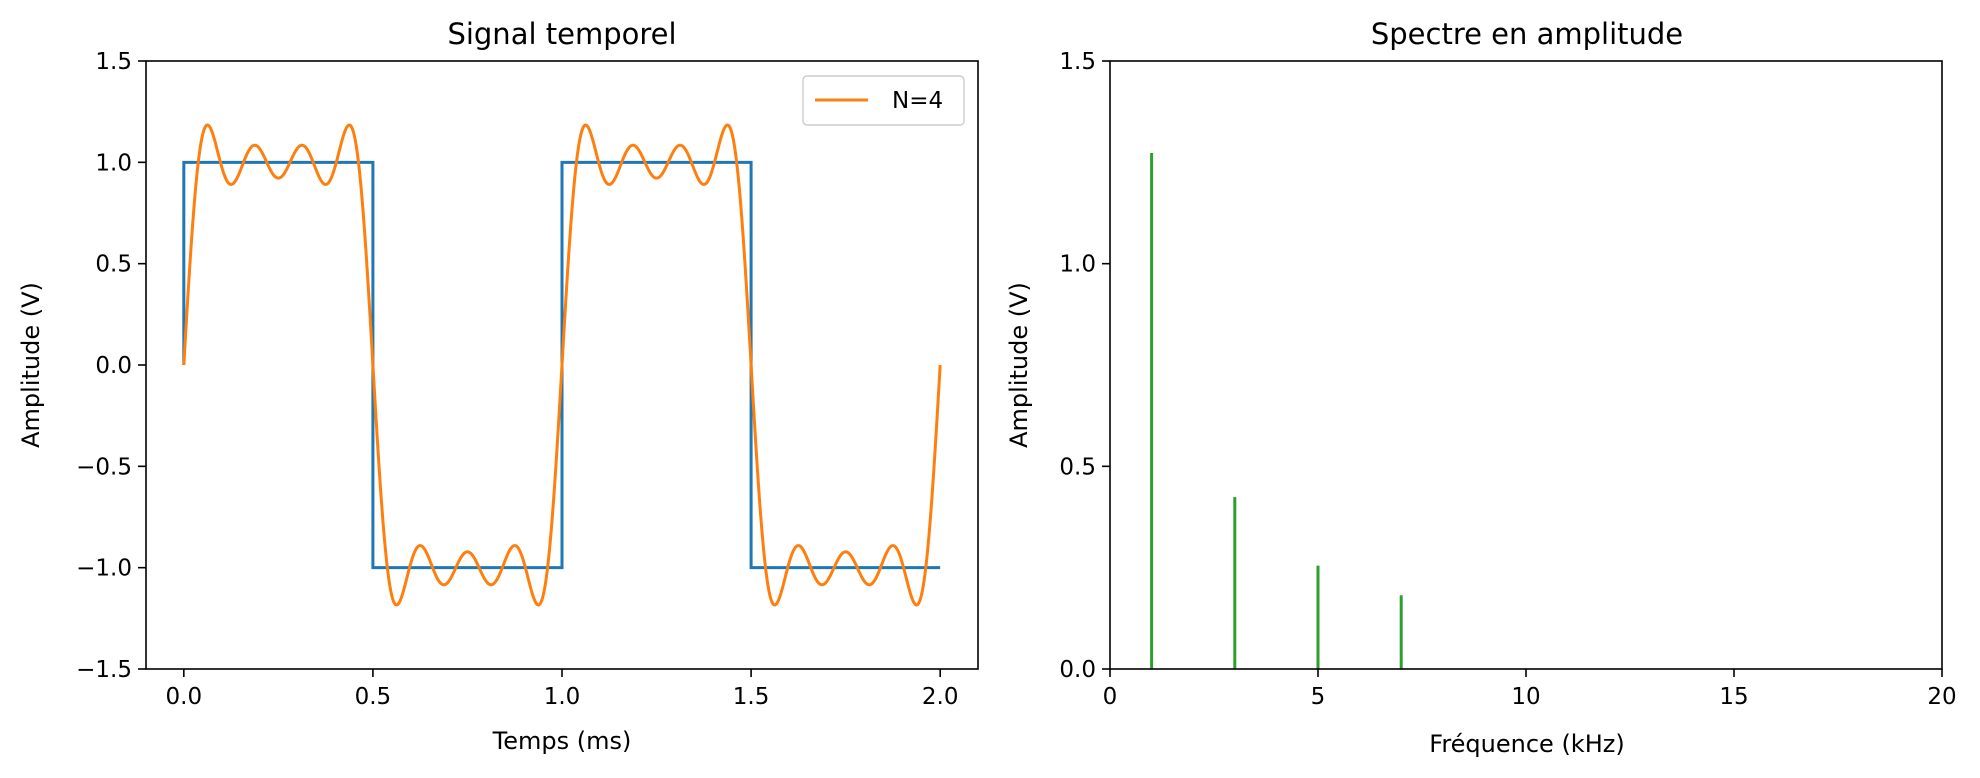  What do you see at coordinates (1525, 697) in the screenshot?
I see `x-tick-label: 10` at bounding box center [1525, 697].